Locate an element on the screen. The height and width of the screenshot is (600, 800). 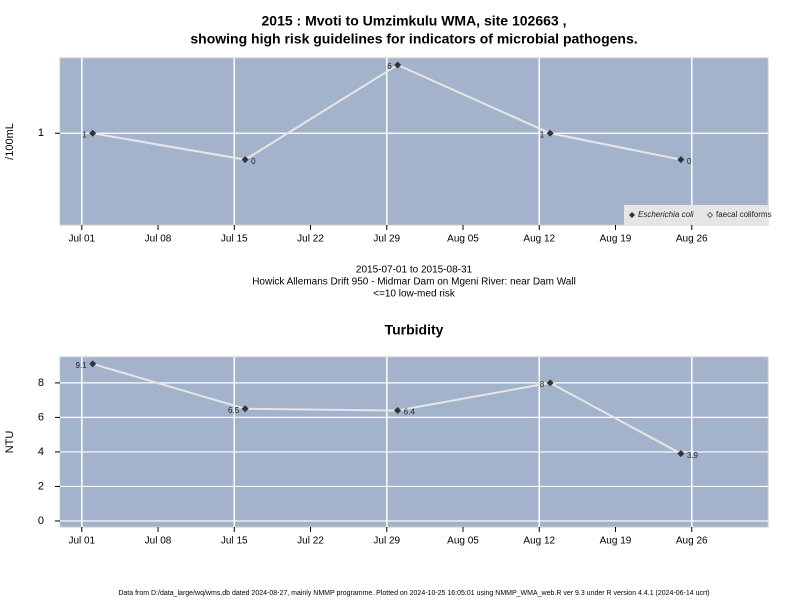
legend-label: faecal coliforms is located at coordinates (744, 214).